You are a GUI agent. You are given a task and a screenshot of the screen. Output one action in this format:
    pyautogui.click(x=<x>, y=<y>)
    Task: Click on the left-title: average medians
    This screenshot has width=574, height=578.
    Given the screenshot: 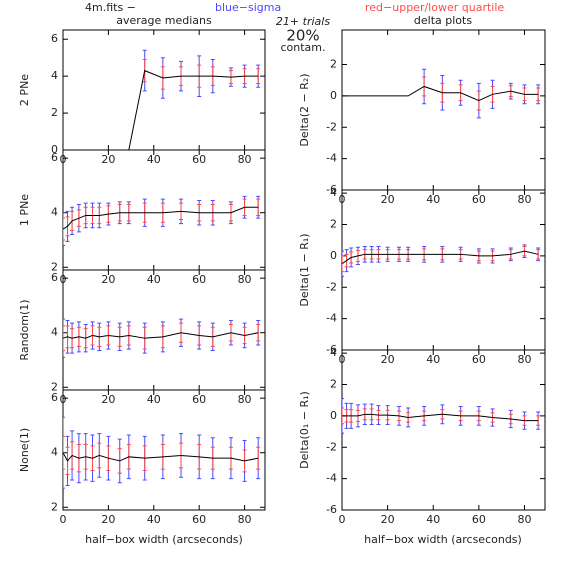 What is the action you would take?
    pyautogui.click(x=164, y=20)
    